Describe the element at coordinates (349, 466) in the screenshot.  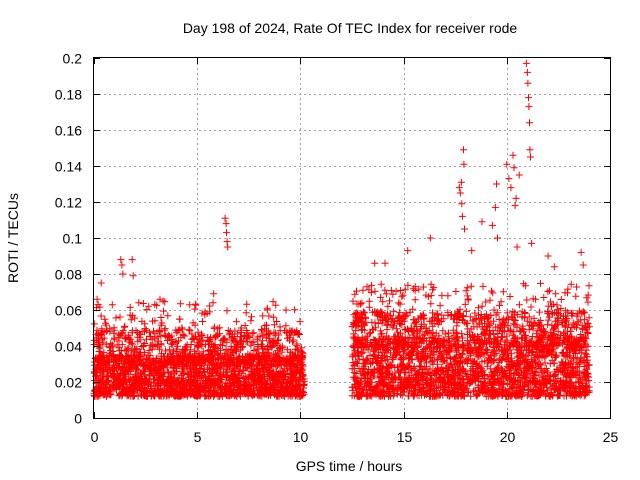
I see `x-axis-label: GPS time / hours` at that location.